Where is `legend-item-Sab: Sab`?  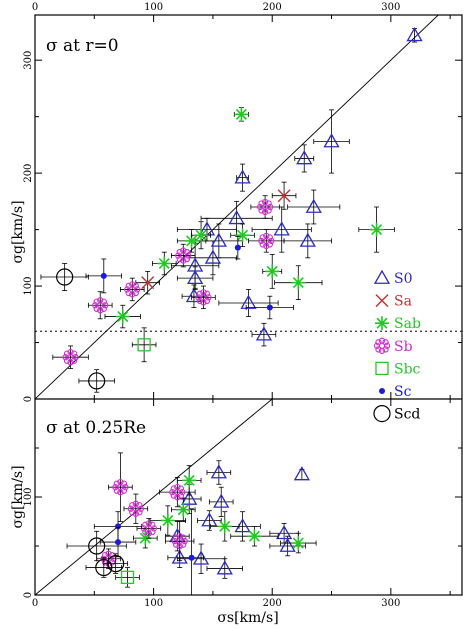 legend-item-Sab: Sab is located at coordinates (398, 324).